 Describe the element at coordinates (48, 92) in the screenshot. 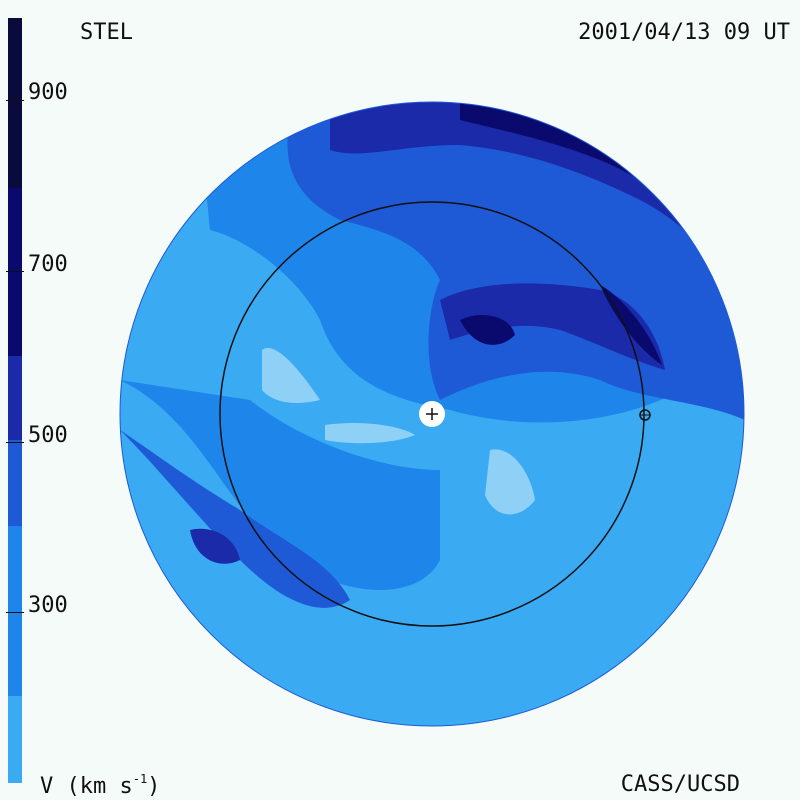

I see `colorbar-label-900: 900` at that location.